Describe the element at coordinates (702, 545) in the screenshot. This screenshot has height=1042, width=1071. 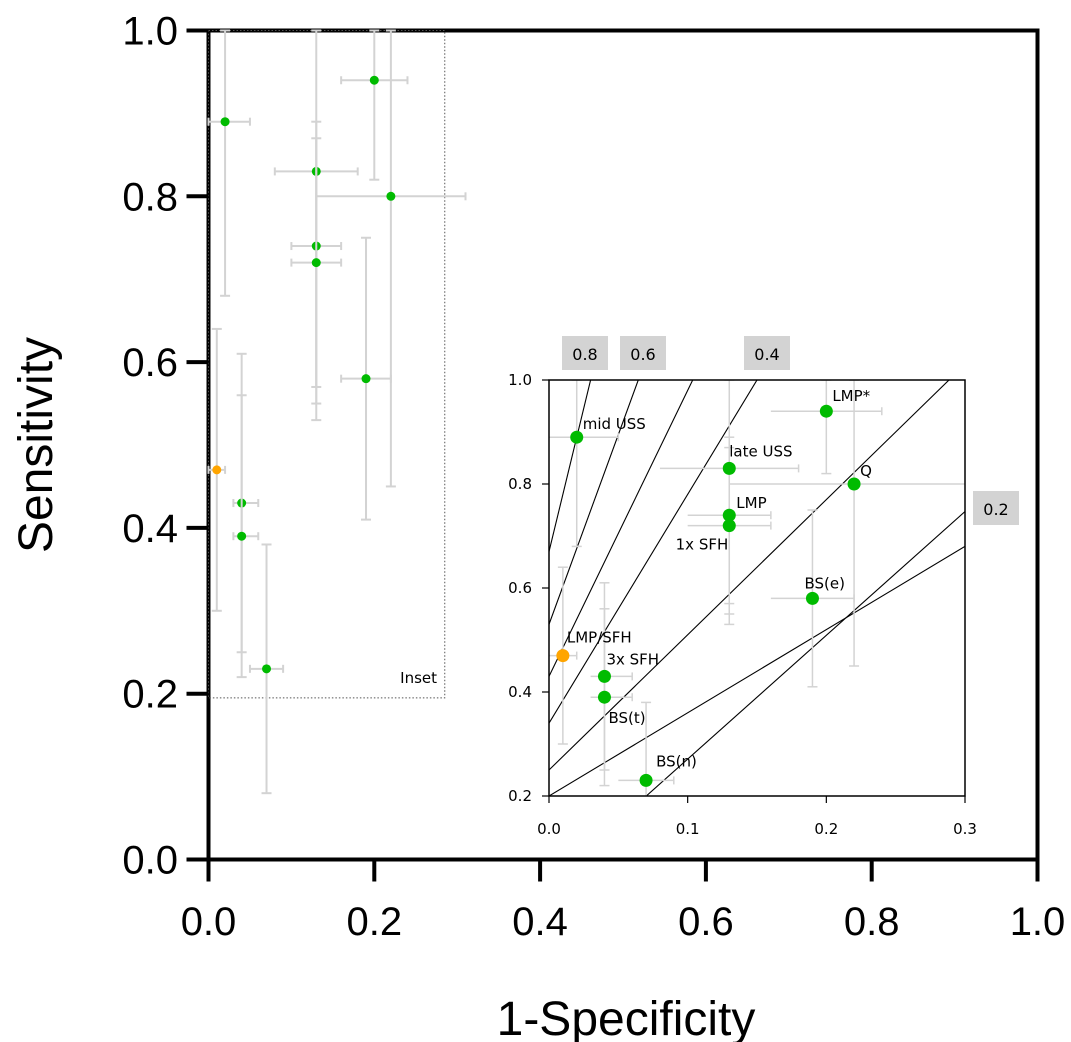
I see `inset-point-label: 1x SFH` at that location.